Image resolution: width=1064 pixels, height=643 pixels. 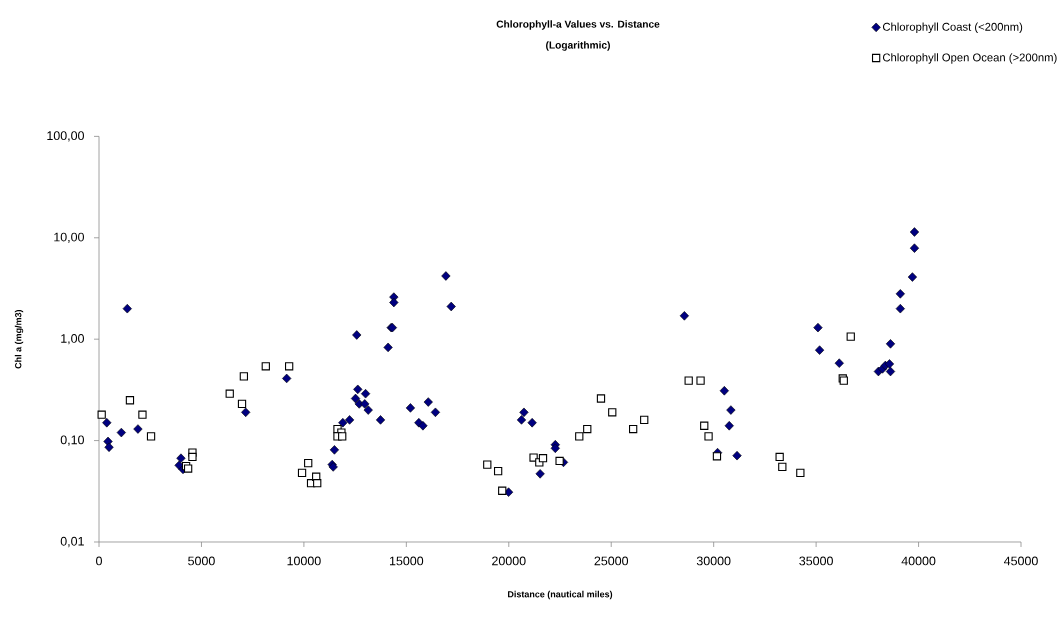 I want to click on legend-label: Chlorophyll Coast (<200nm), so click(x=952, y=28).